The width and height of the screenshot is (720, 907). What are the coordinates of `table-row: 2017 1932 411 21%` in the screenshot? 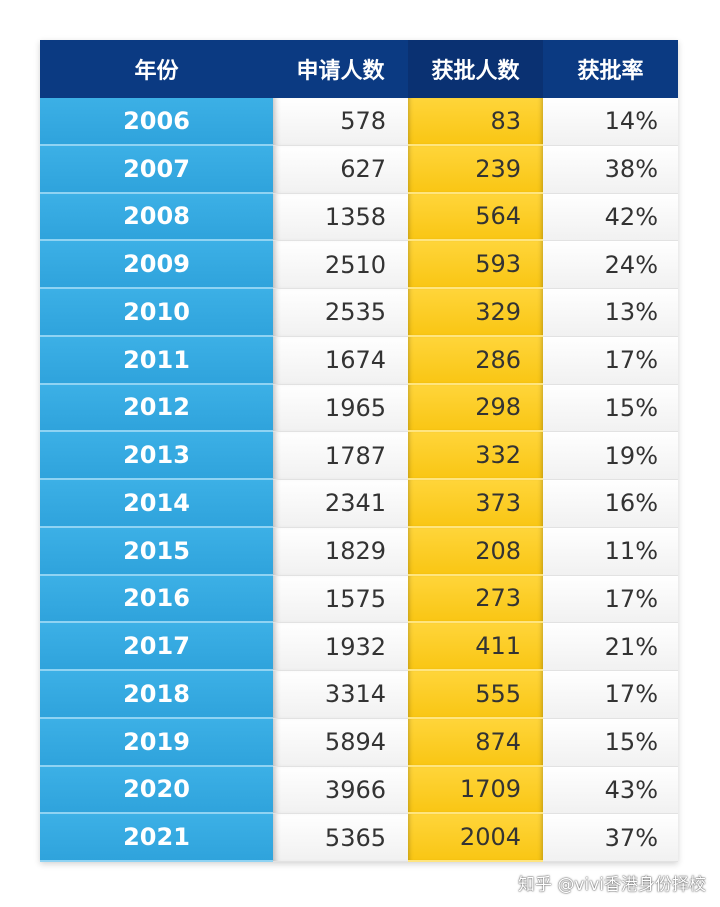 It's located at (359, 647).